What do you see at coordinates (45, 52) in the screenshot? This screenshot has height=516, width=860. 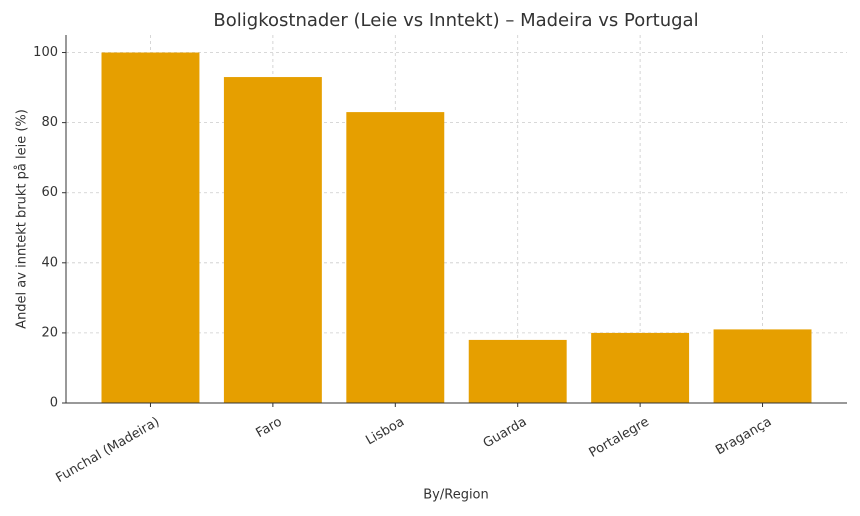 I see `y-tick-label: 100` at bounding box center [45, 52].